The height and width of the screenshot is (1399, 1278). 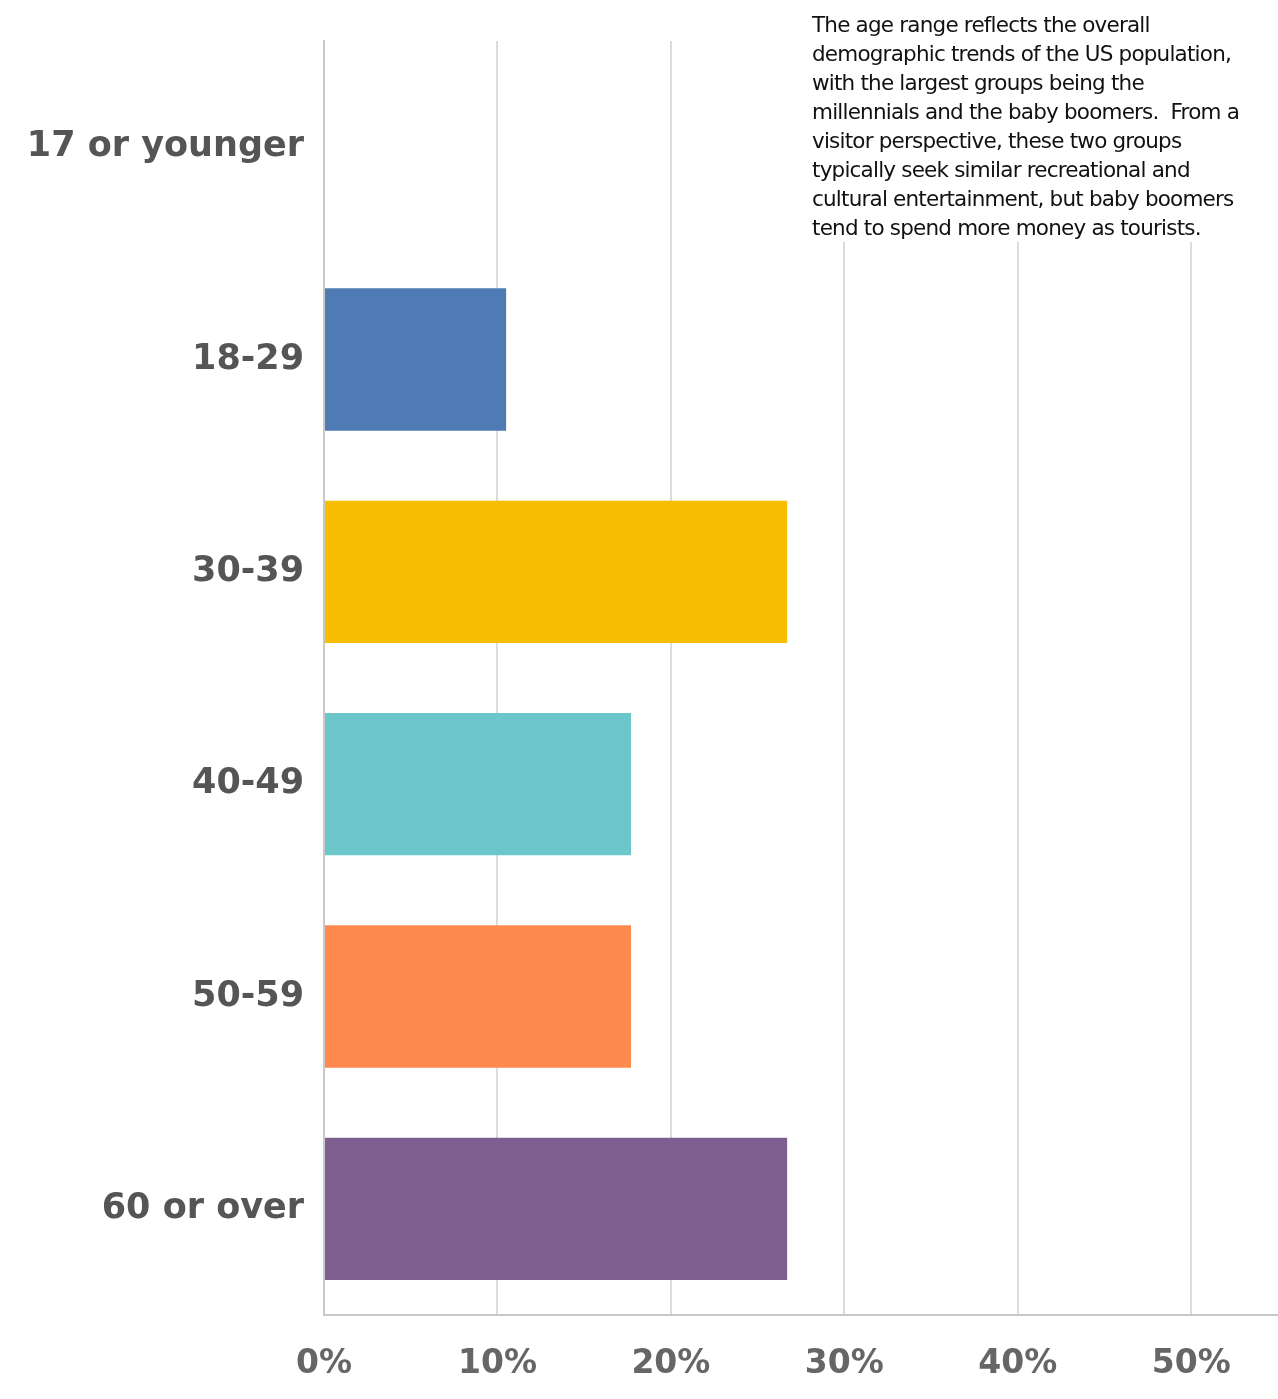 I want to click on y-tick-label: 40-49, so click(x=248, y=781).